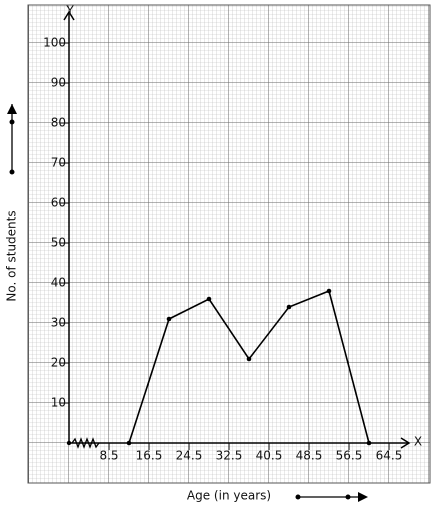 The width and height of the screenshot is (434, 510). I want to click on y-tick-label: 80, so click(58, 123).